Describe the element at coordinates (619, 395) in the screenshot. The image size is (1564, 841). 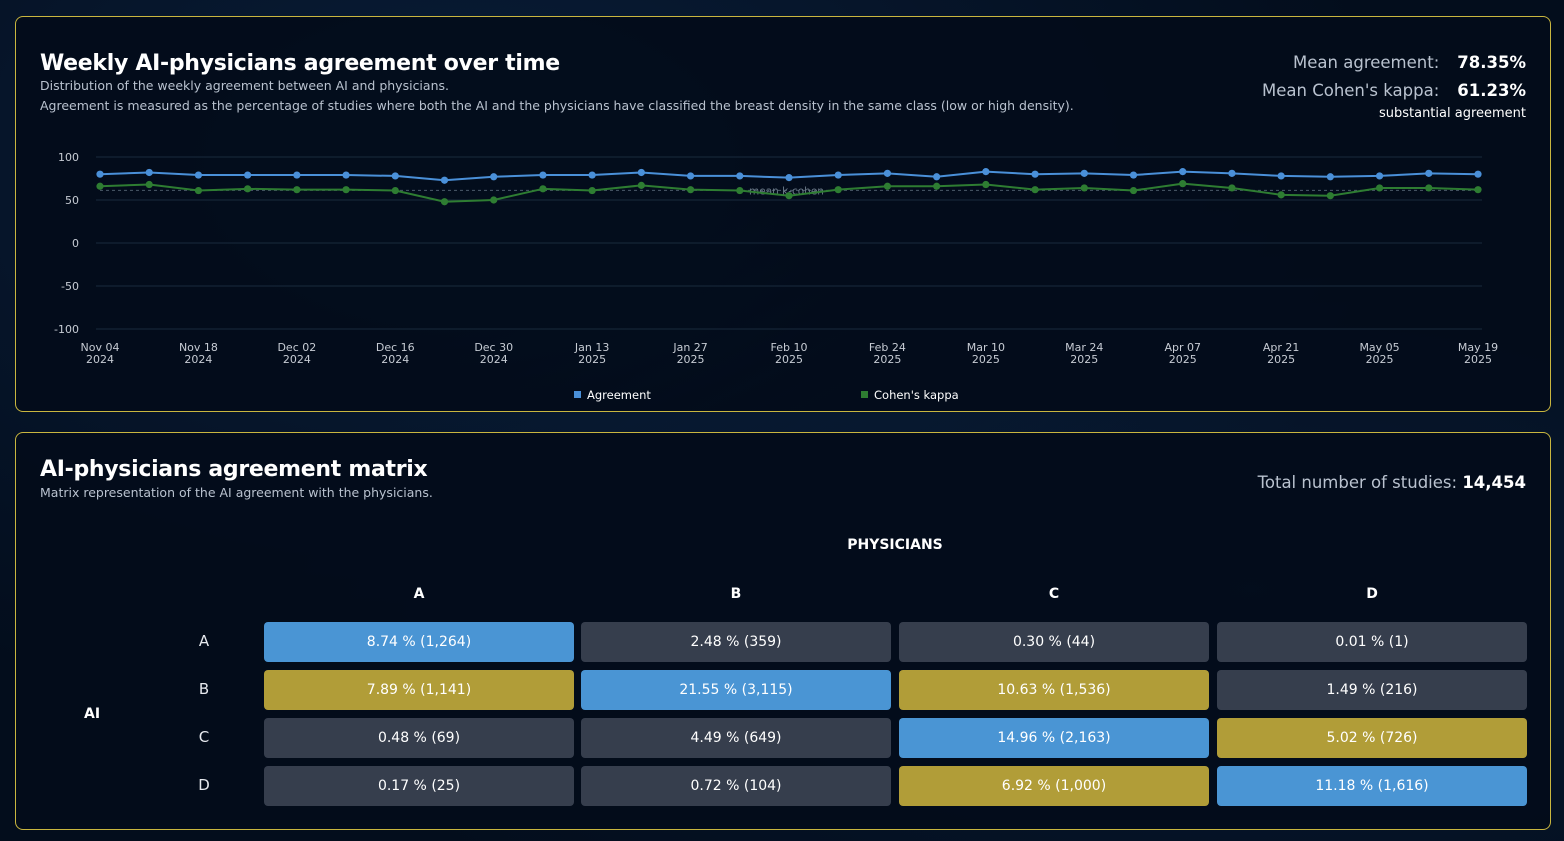
I see `legend-label: Agreement` at that location.